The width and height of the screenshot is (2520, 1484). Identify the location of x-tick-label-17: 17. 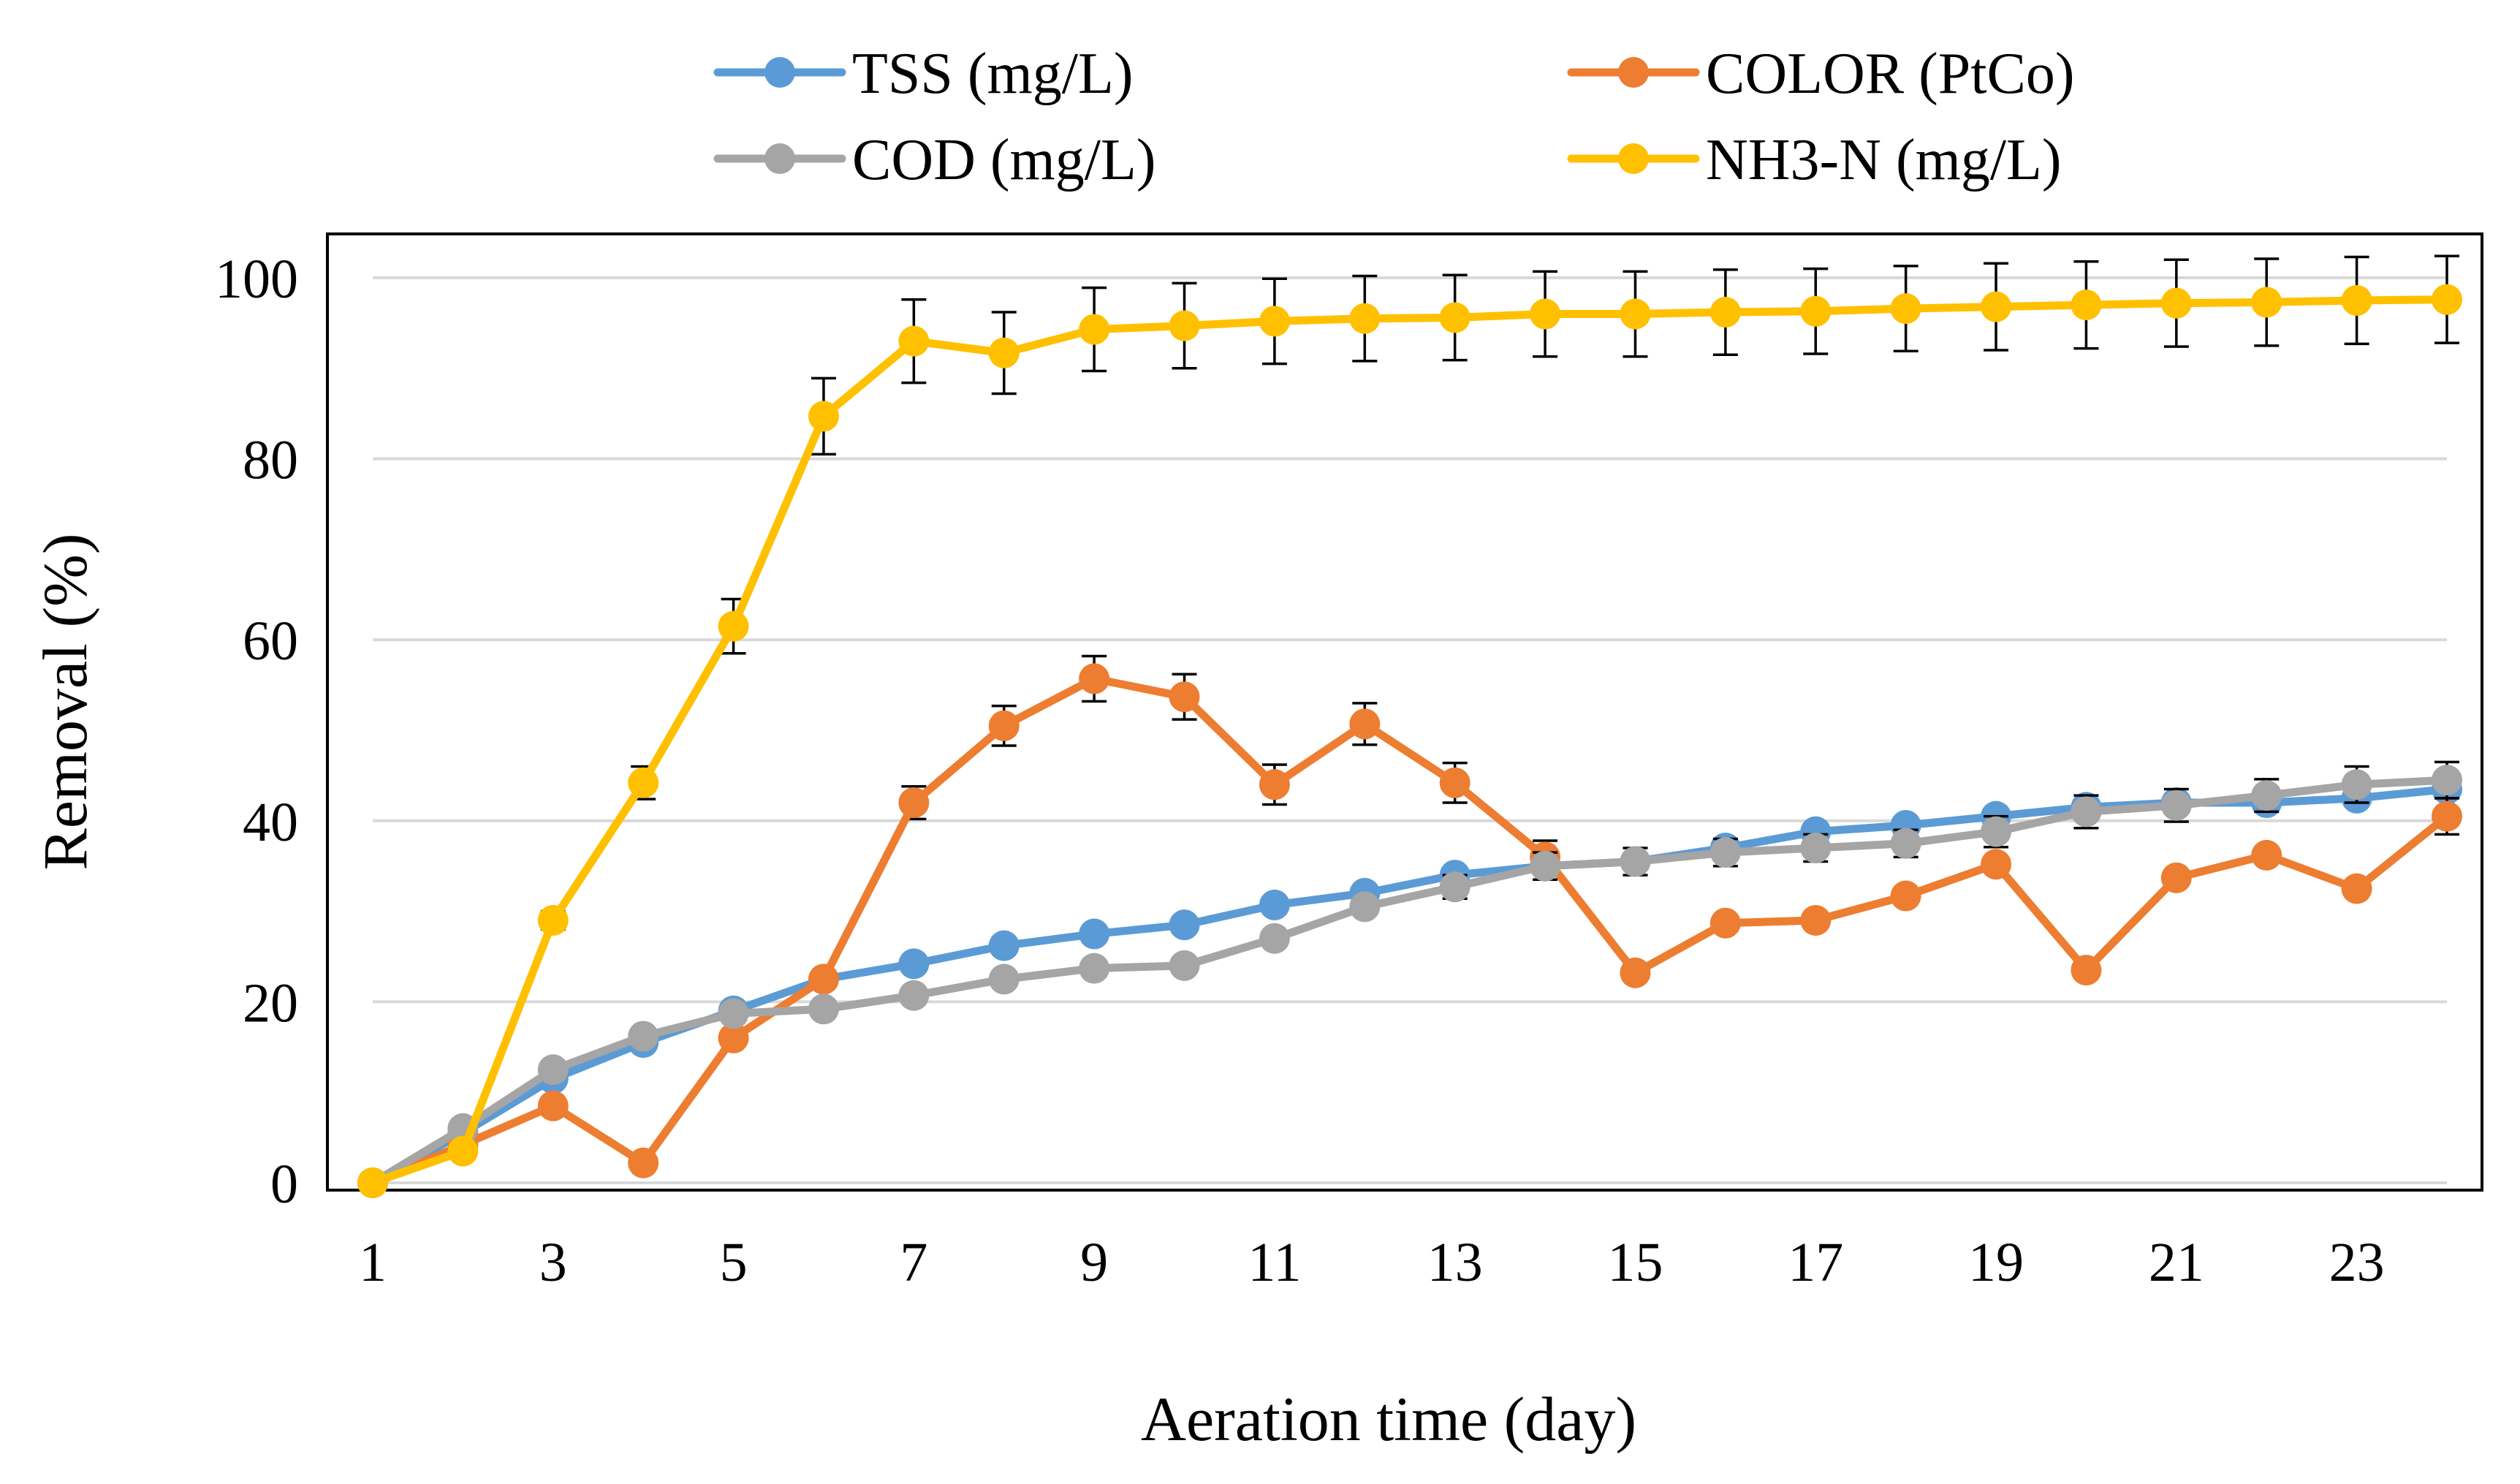
(1815, 1262).